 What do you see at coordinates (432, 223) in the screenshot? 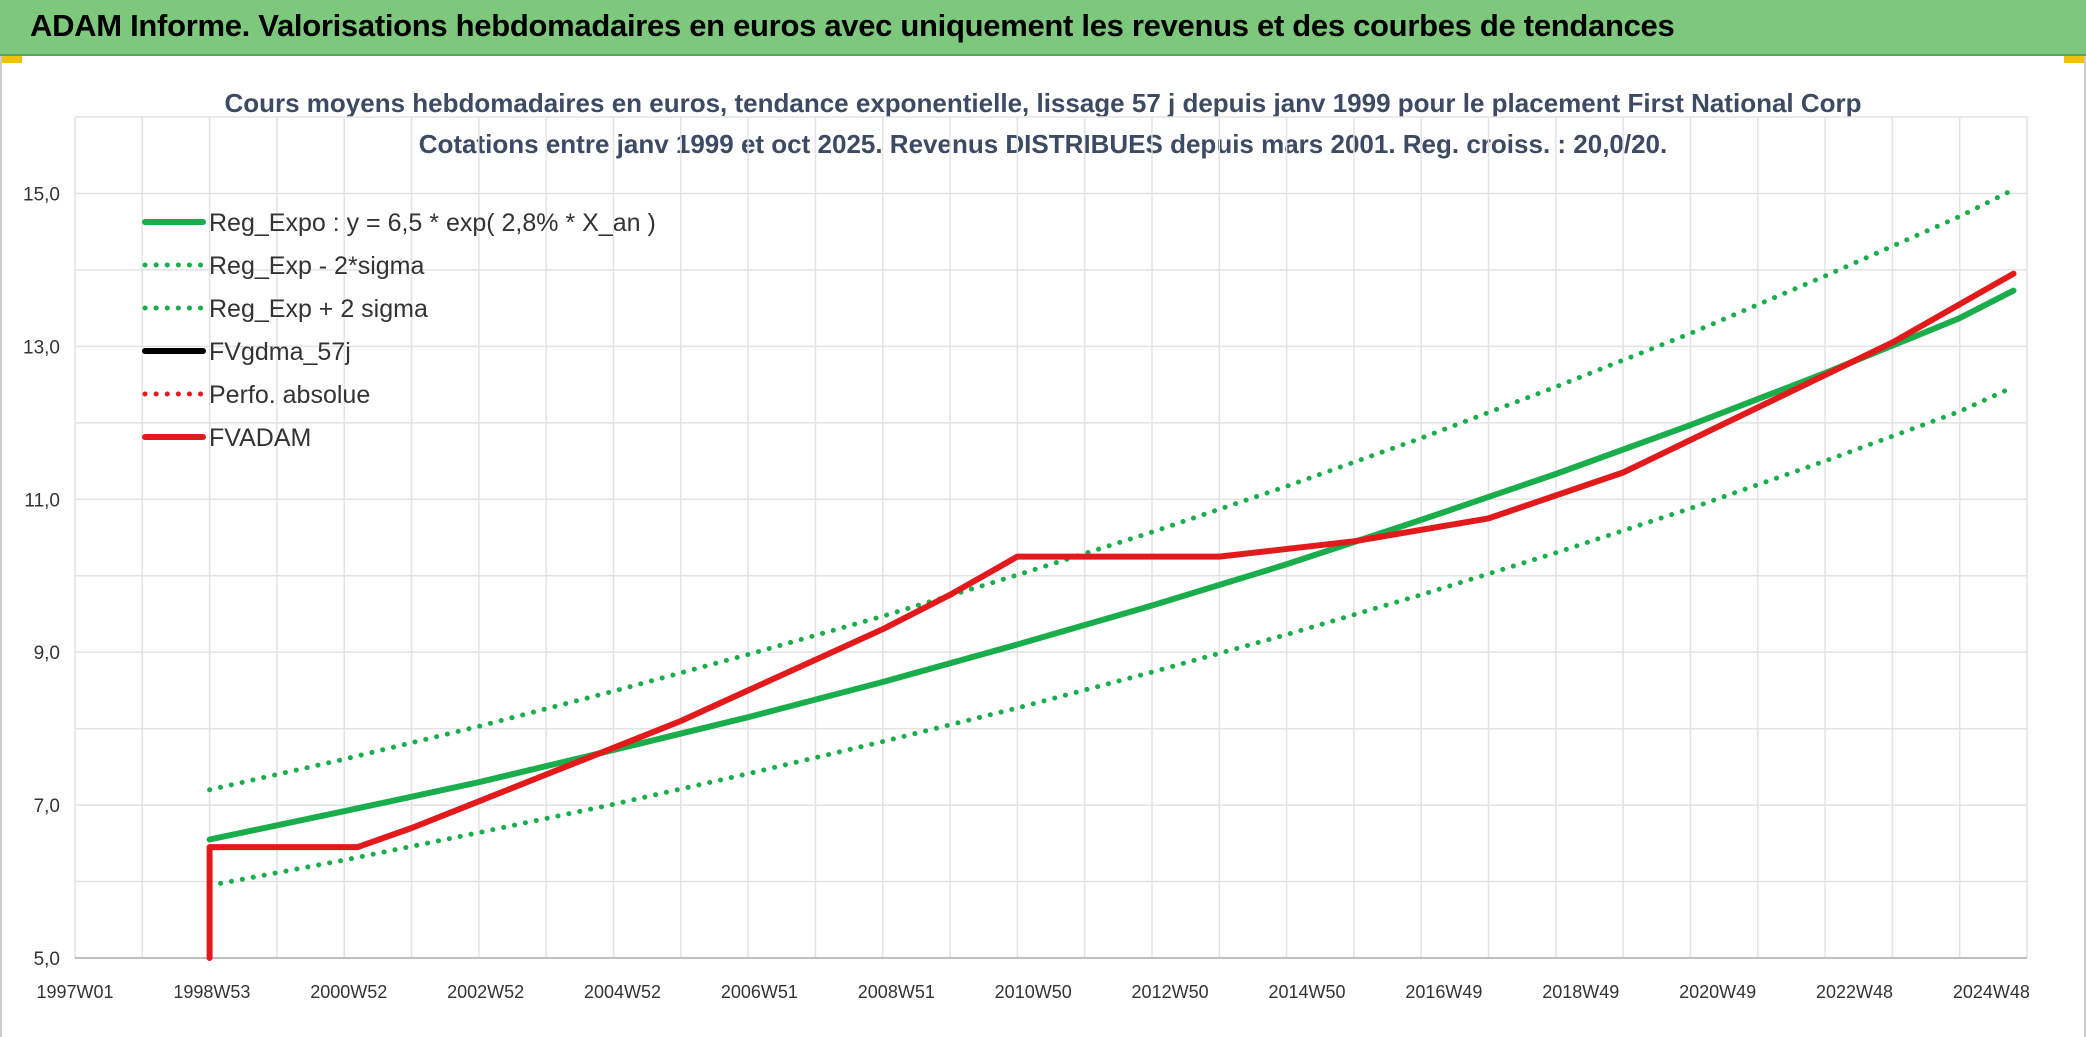
I see `legend-label: Reg_Expo : y = 6,5 * exp( 2,8% * X_an )` at bounding box center [432, 223].